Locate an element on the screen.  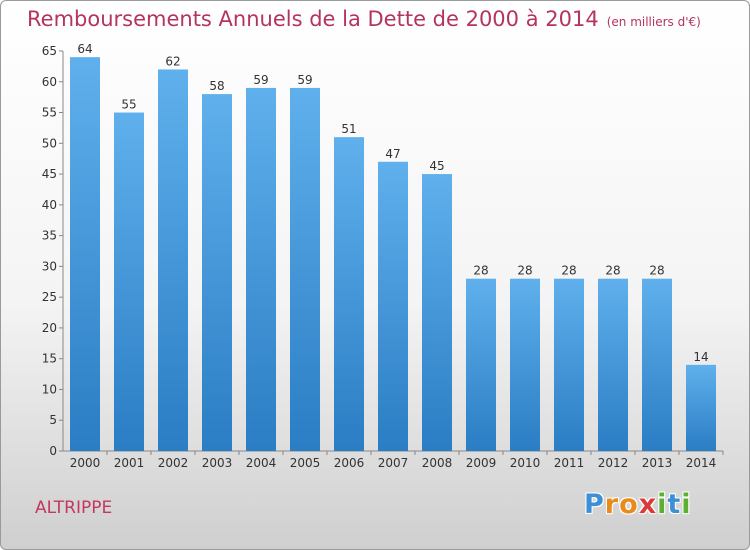
value-label-2006: 51 is located at coordinates (348, 129).